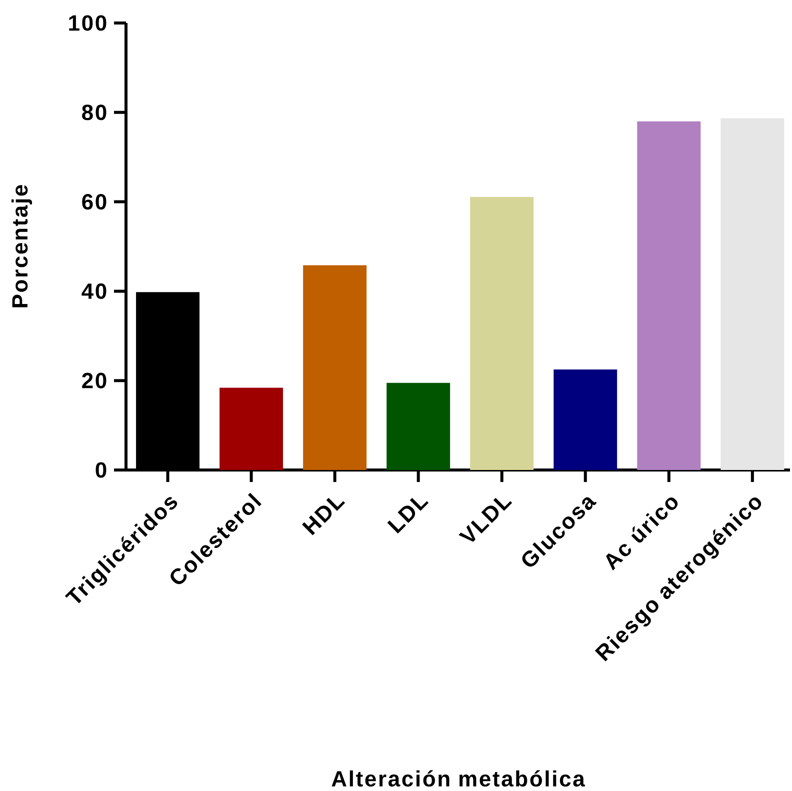 This screenshot has height=791, width=792. I want to click on y-tick-label: 20, so click(94, 380).